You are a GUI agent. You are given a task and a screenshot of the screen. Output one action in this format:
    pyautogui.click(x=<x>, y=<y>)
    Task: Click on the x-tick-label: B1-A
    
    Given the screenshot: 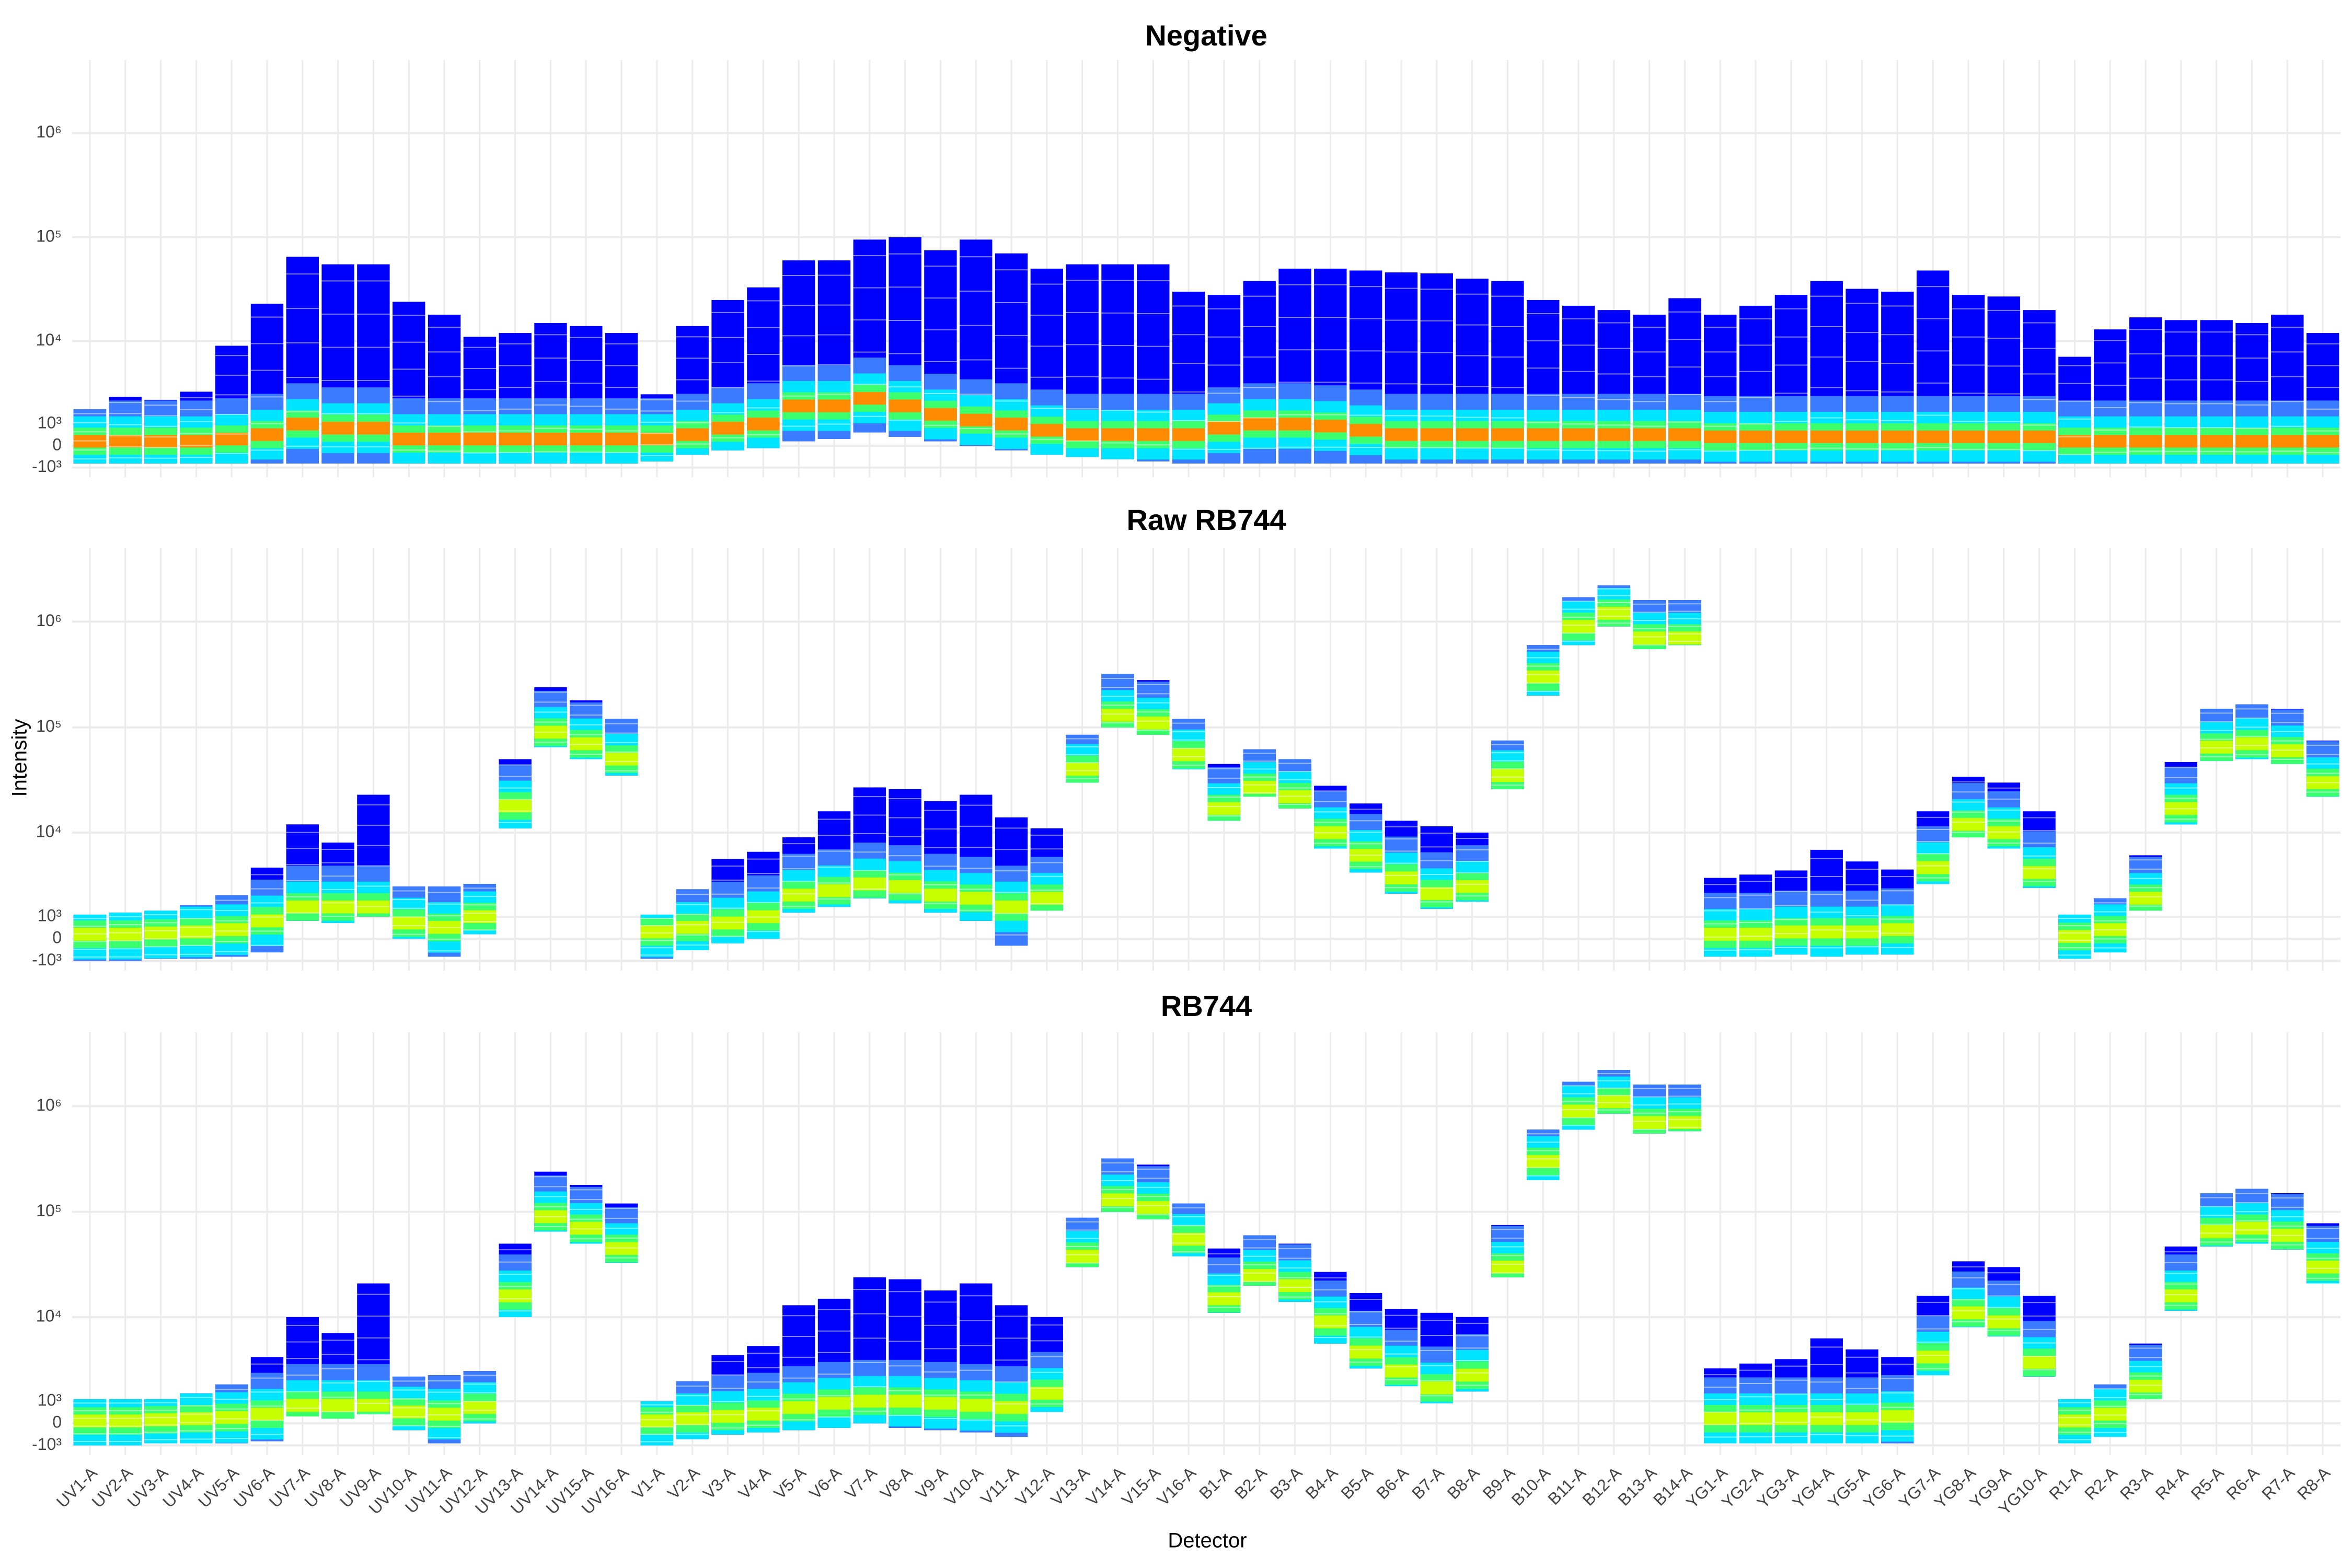 What is the action you would take?
    pyautogui.click(x=1215, y=1483)
    